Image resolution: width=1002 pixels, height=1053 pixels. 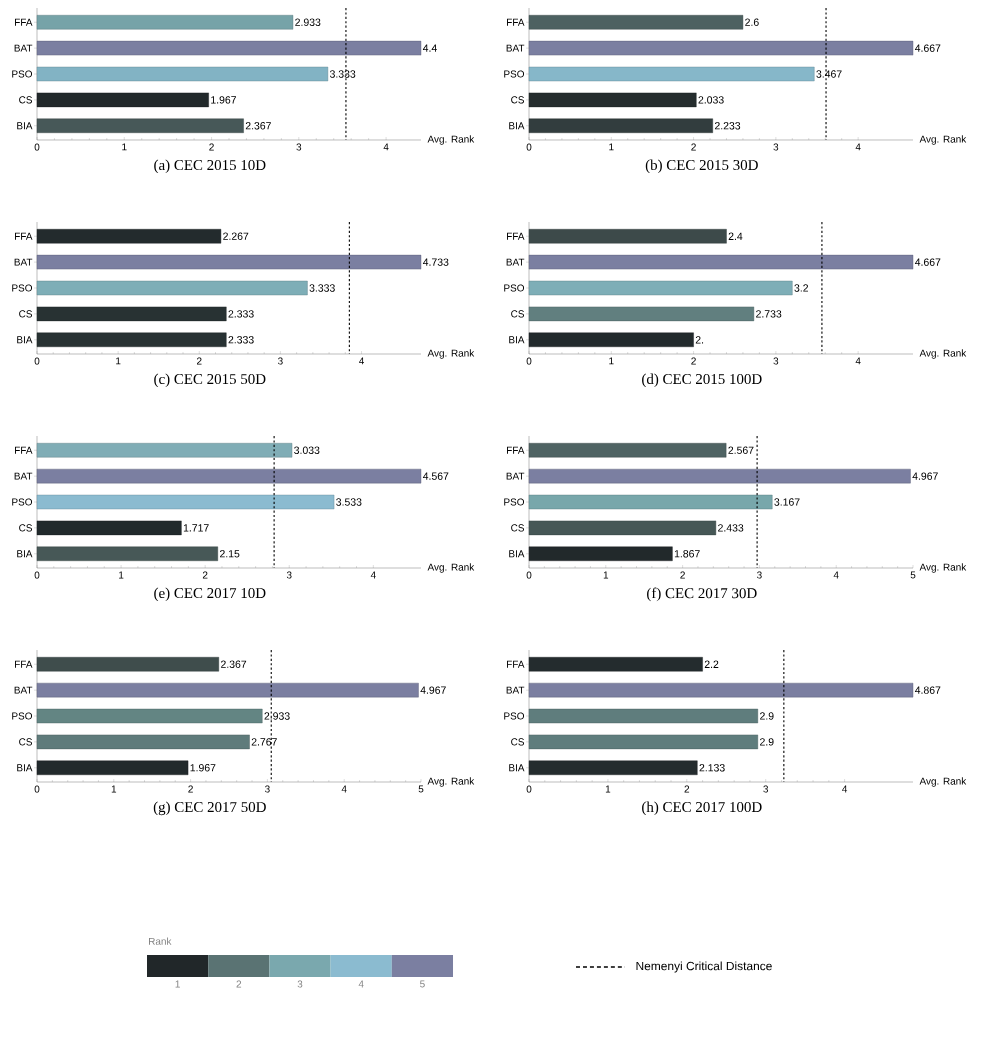 What do you see at coordinates (701, 166) in the screenshot?
I see `text: (b) CEC 2015 30D` at bounding box center [701, 166].